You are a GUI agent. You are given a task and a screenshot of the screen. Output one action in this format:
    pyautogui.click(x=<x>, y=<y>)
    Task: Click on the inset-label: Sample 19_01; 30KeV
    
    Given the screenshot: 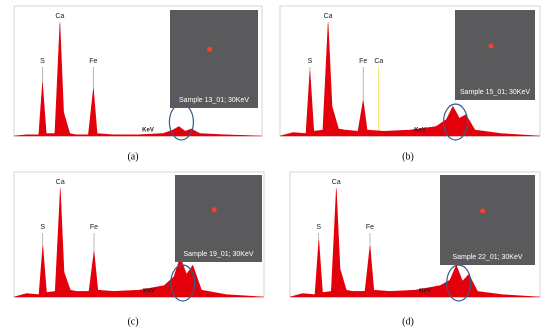 What is the action you would take?
    pyautogui.click(x=218, y=254)
    